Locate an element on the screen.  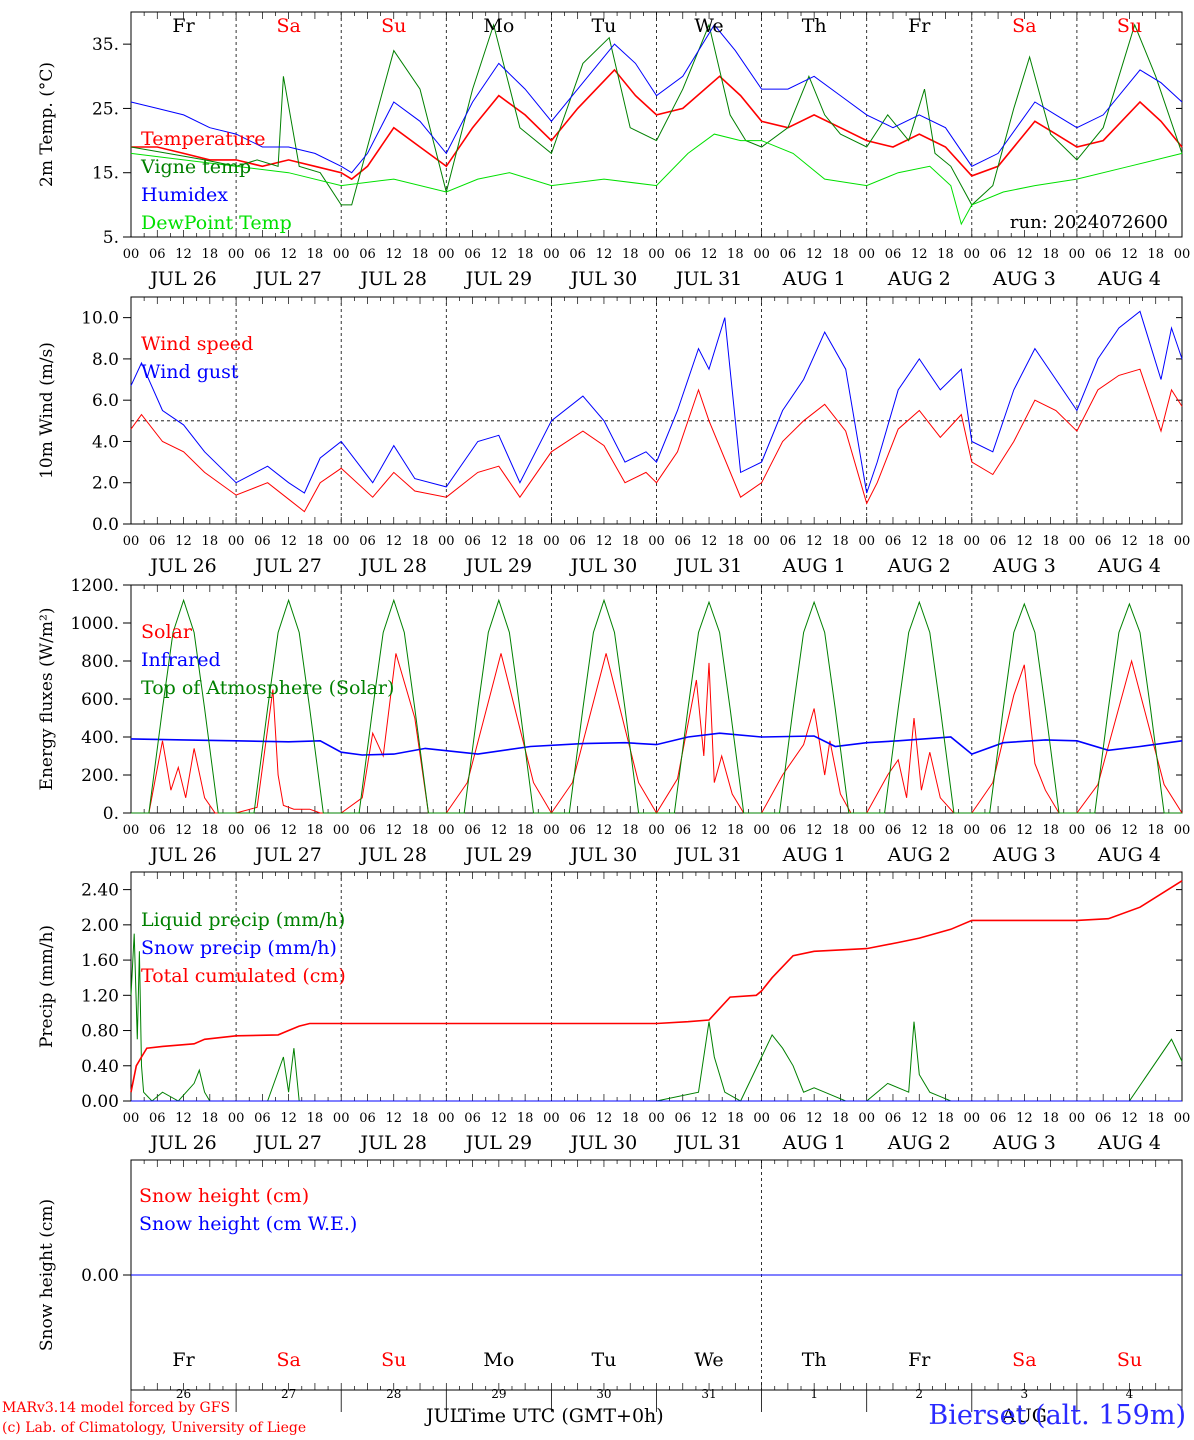
weekday-label: Su is located at coordinates (1129, 1360).